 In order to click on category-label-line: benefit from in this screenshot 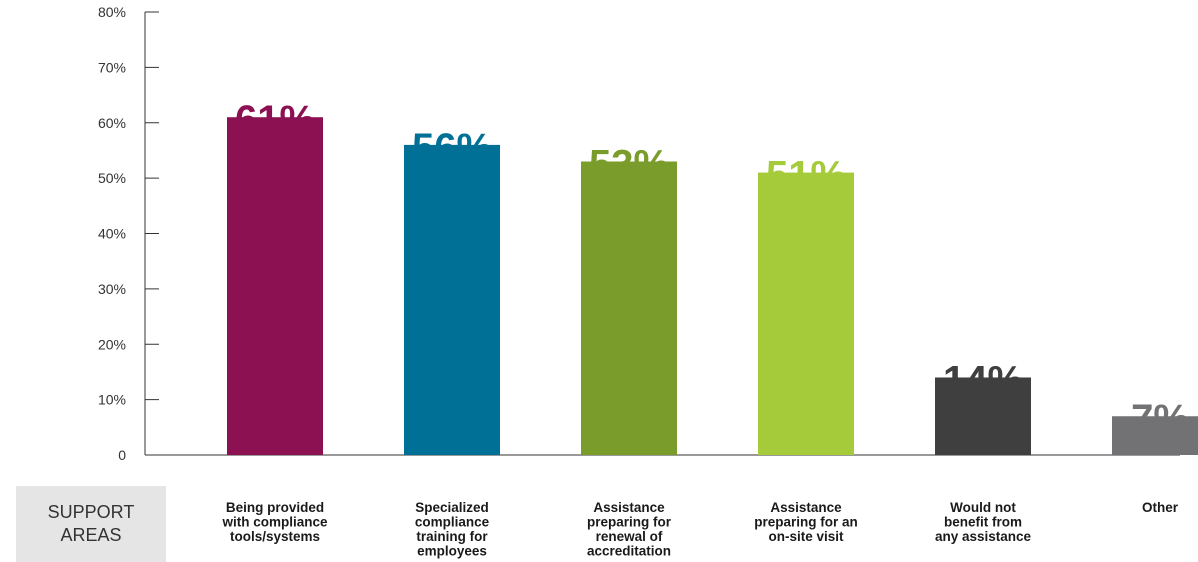, I will do `click(983, 522)`.